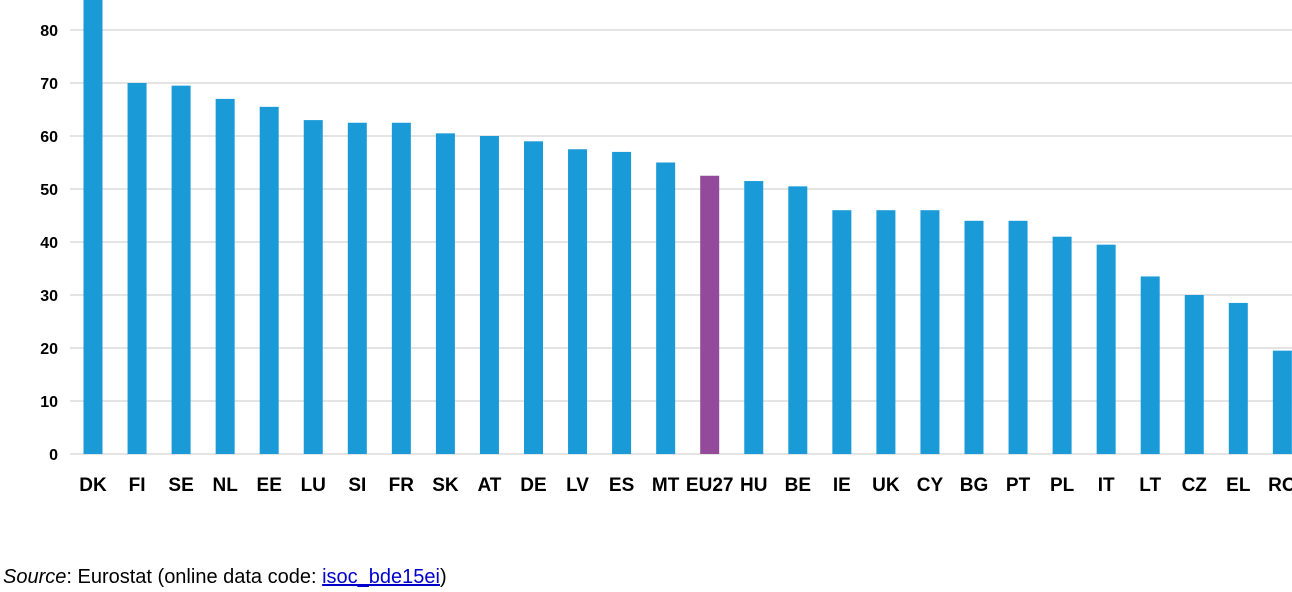 This screenshot has height=592, width=1292. Describe the element at coordinates (1106, 485) in the screenshot. I see `x-tick-label-it: IT` at that location.